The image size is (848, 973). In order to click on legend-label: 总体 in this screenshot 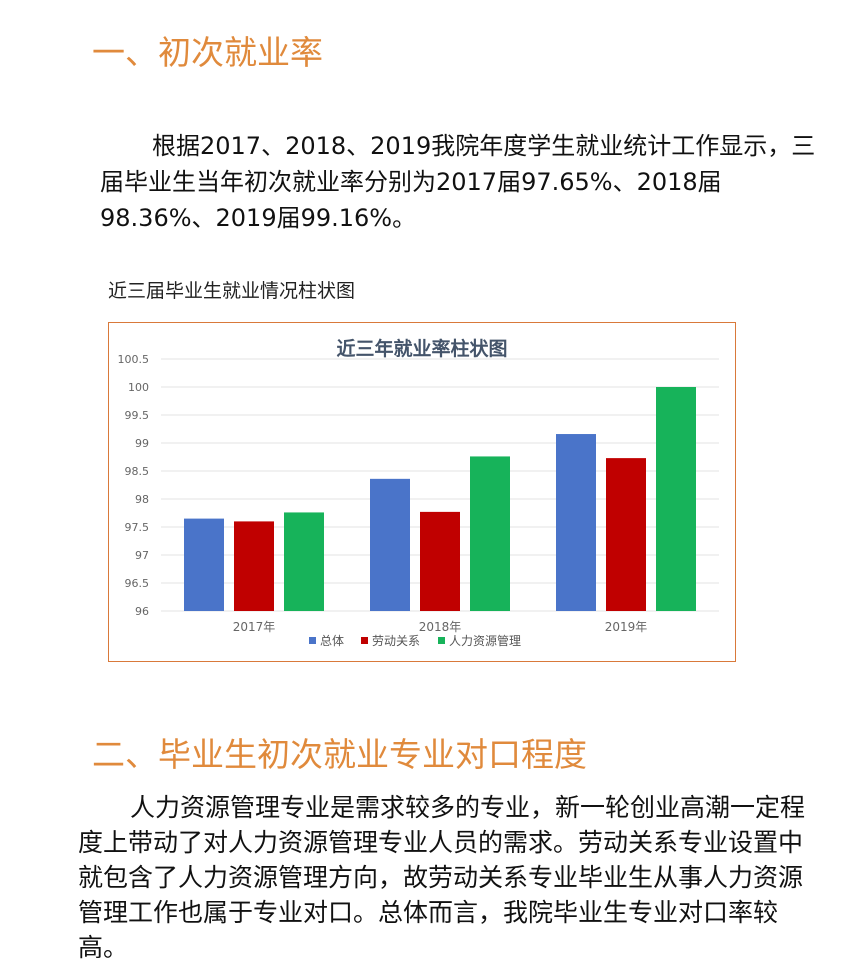, I will do `click(332, 641)`.